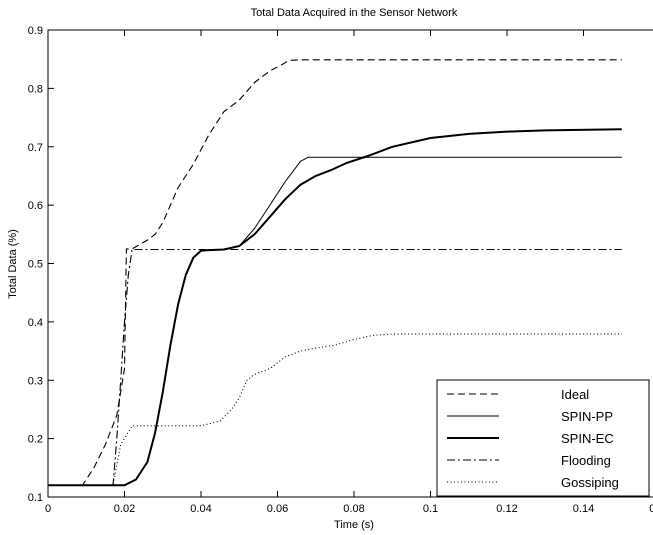 This screenshot has height=535, width=653. What do you see at coordinates (48, 509) in the screenshot?
I see `x-tick-label: 0` at bounding box center [48, 509].